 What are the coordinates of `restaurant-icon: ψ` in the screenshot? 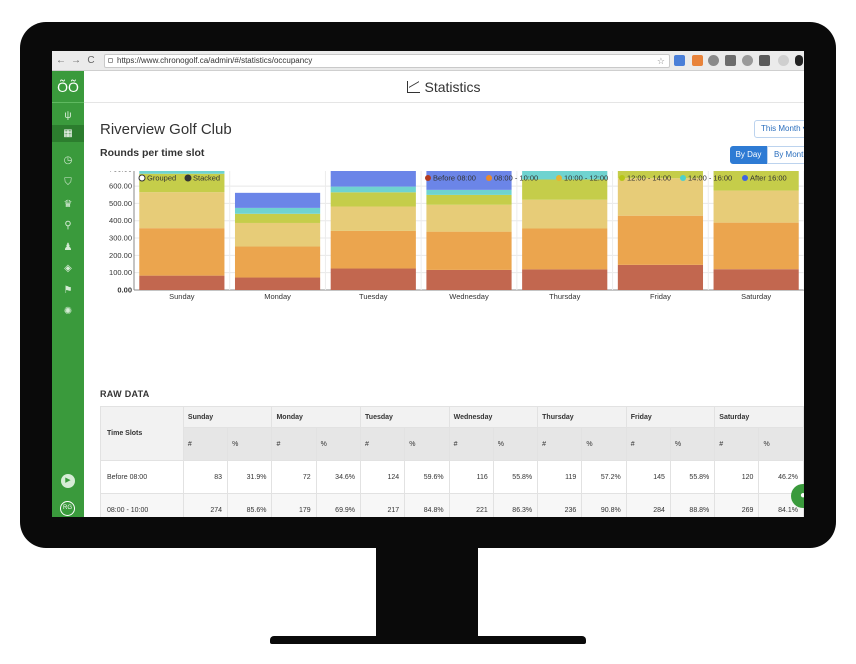 It's located at (68, 115).